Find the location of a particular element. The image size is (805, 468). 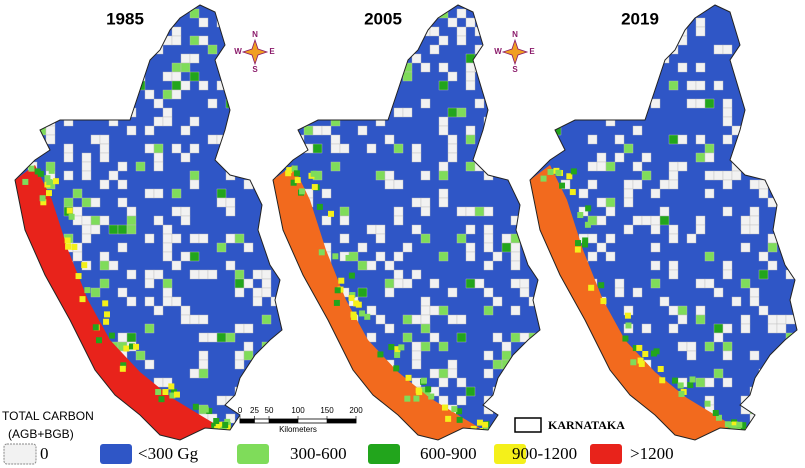

compass-w: W is located at coordinates (238, 51).